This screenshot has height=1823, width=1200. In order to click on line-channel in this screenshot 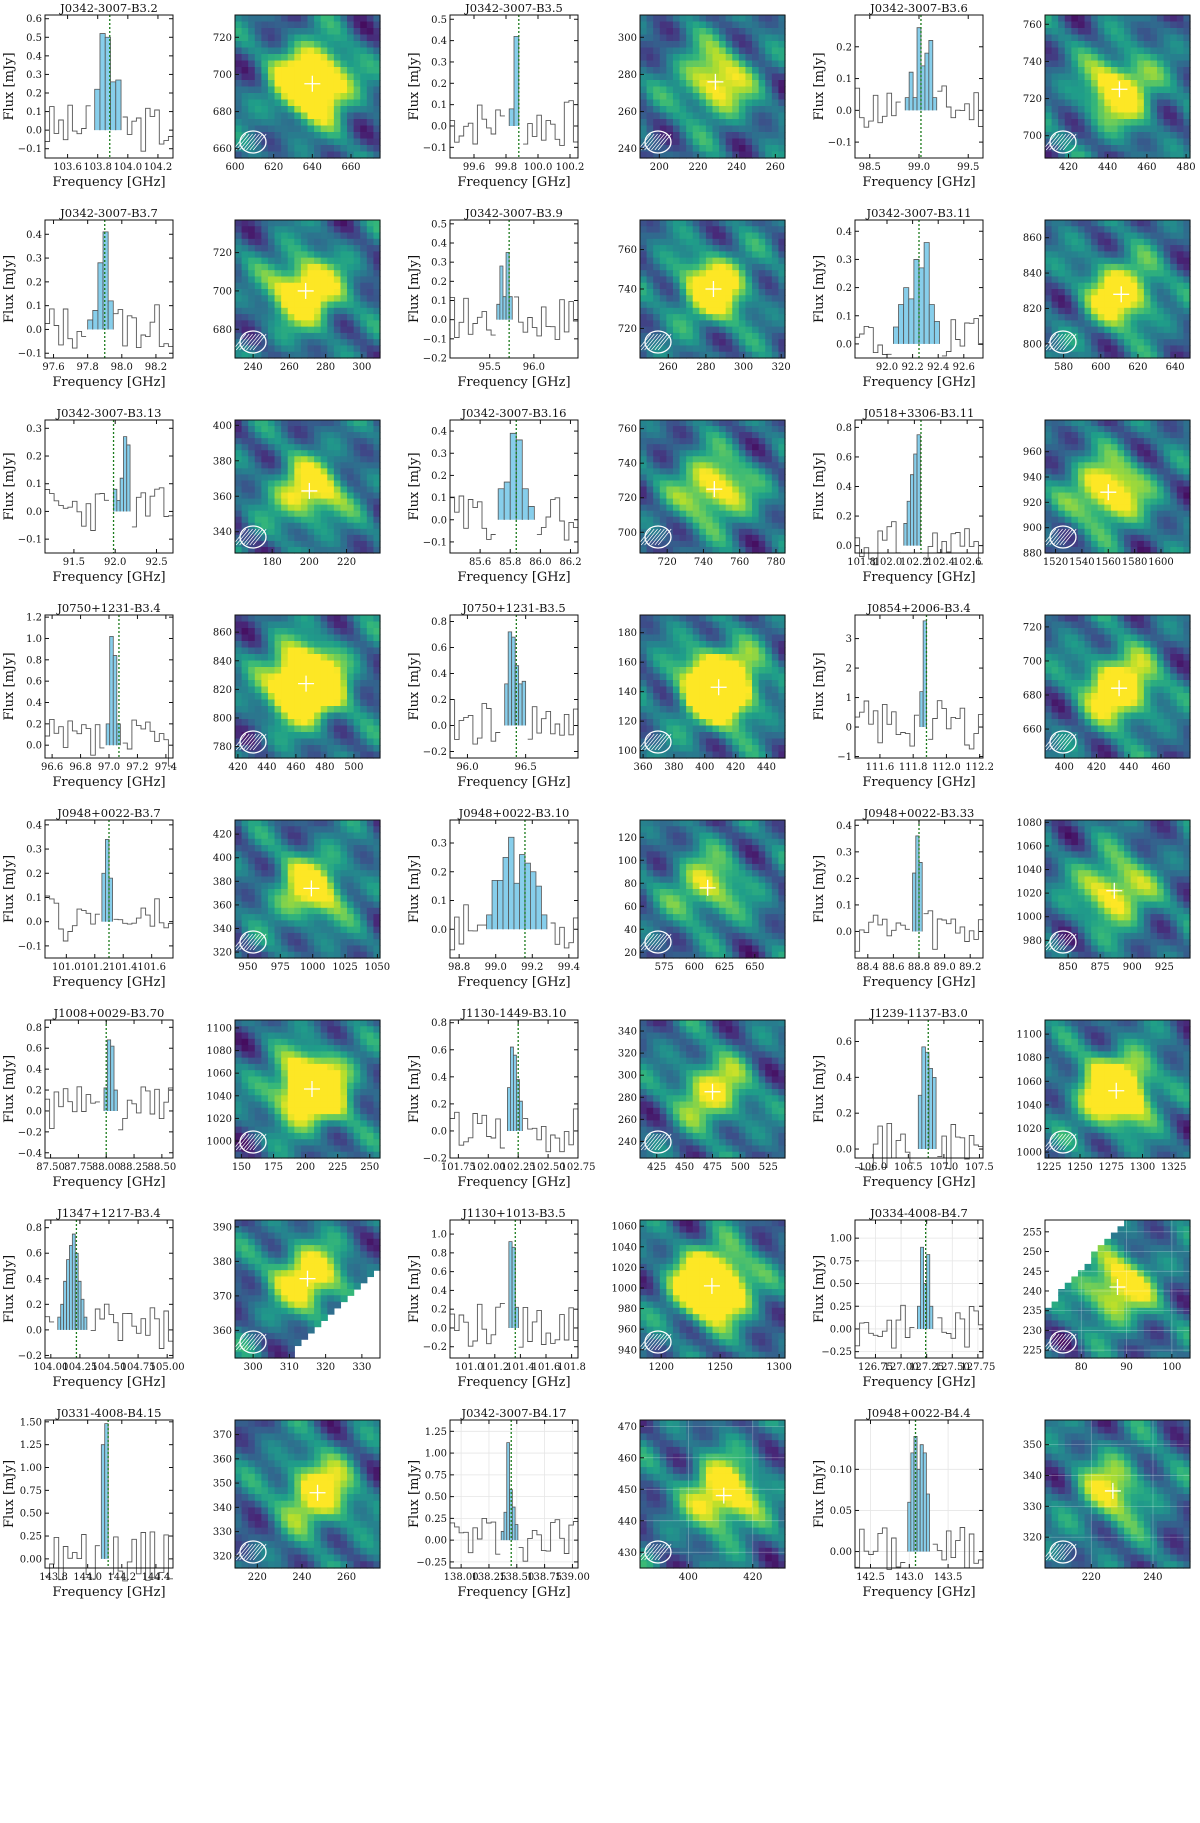, I will do `click(930, 75)`.